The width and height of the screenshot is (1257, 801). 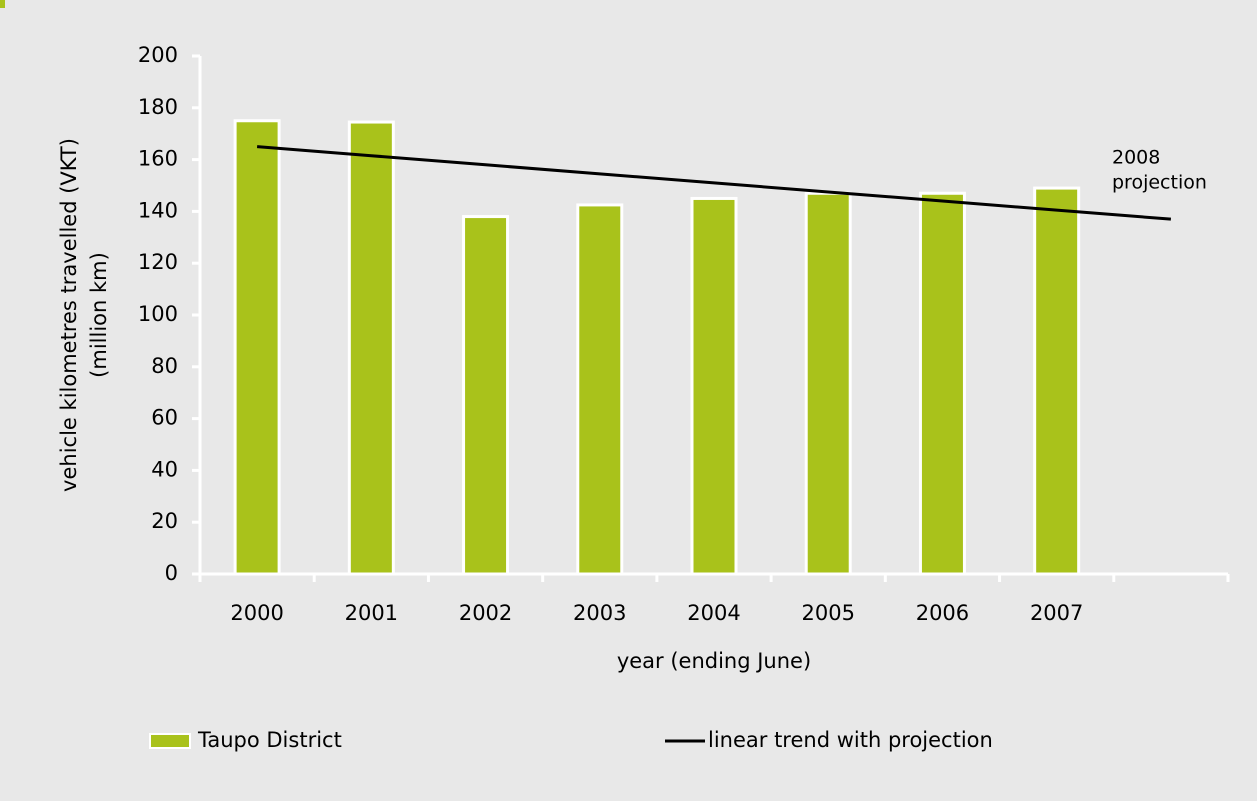 I want to click on legend-label: linear trend with projection, so click(x=850, y=740).